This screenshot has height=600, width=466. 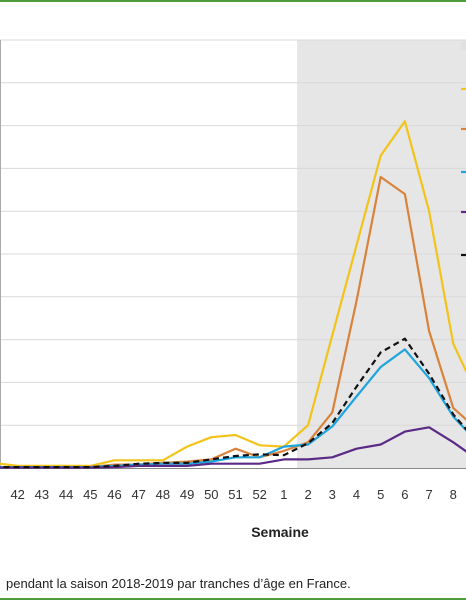 I want to click on x-tick-label: 4, so click(x=356, y=494).